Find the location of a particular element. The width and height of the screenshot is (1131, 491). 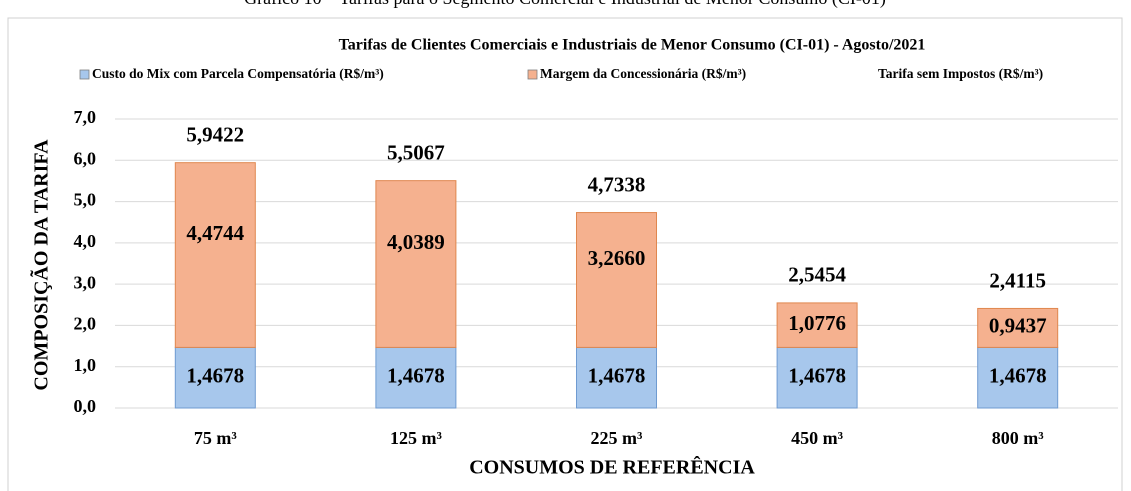

y-tick-label: 4,0 is located at coordinates (85, 241).